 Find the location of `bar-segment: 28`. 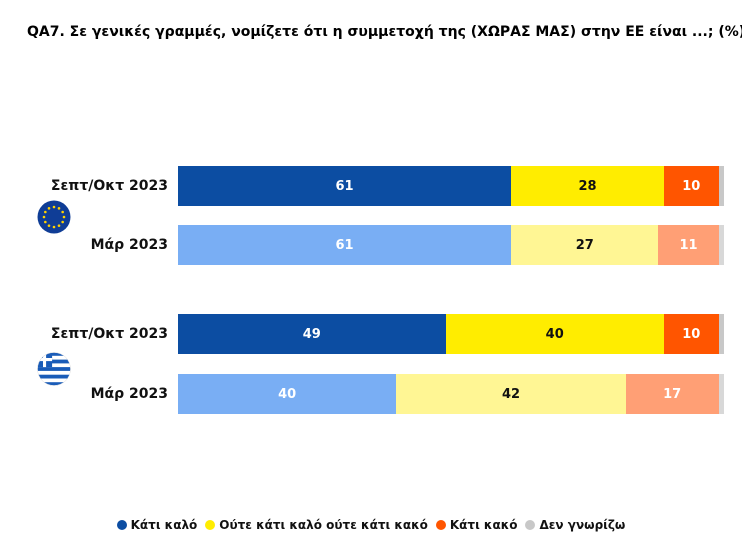

bar-segment: 28 is located at coordinates (587, 186).